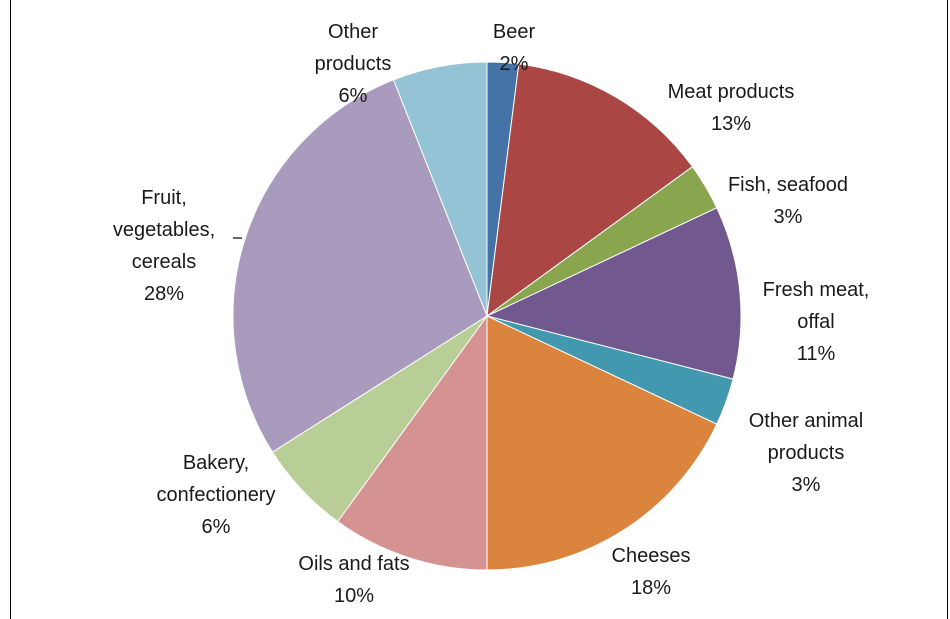  What do you see at coordinates (514, 64) in the screenshot?
I see `slice-percent: 2%` at bounding box center [514, 64].